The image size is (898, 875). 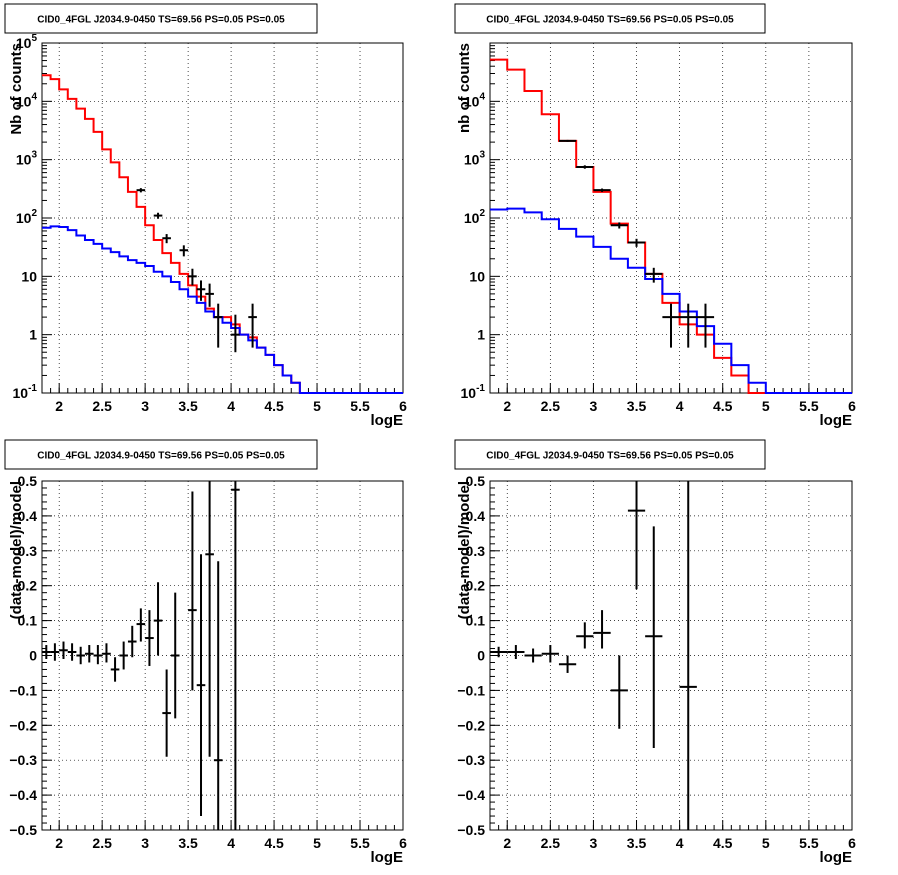 What do you see at coordinates (102, 843) in the screenshot?
I see `x-tick-label: 2.5` at bounding box center [102, 843].